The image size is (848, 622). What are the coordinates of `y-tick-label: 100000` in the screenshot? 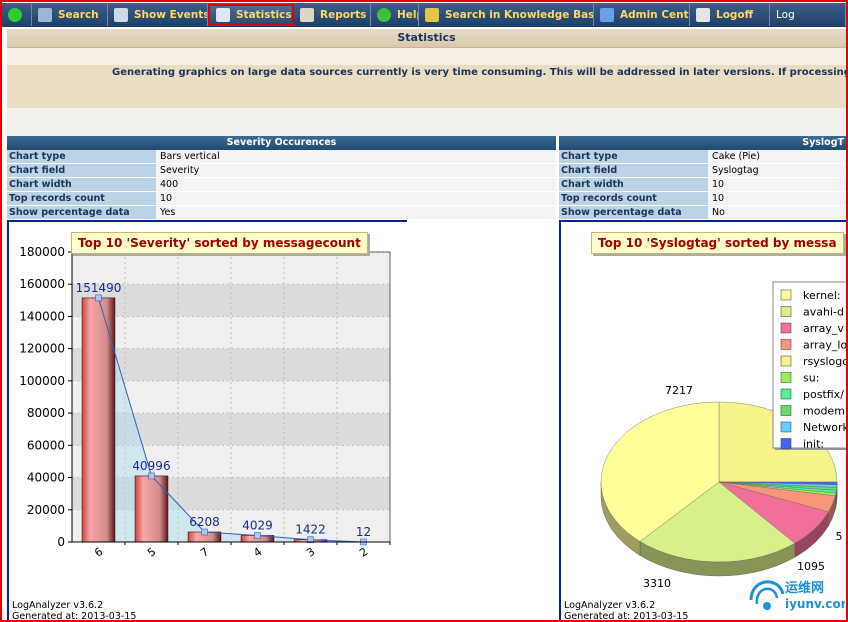 It's located at (42, 381).